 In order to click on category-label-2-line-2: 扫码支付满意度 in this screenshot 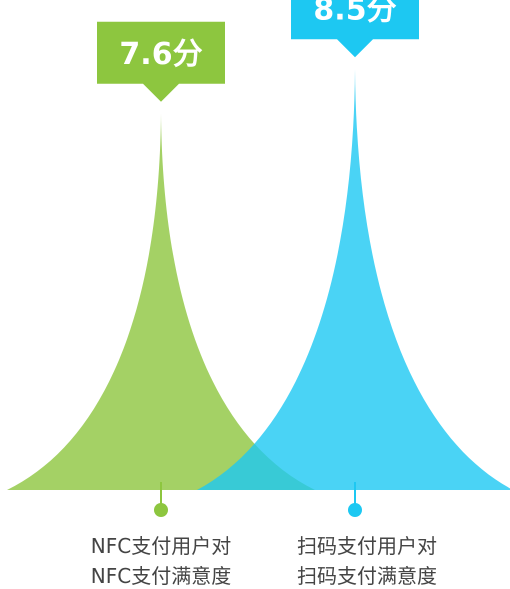, I will do `click(367, 576)`.